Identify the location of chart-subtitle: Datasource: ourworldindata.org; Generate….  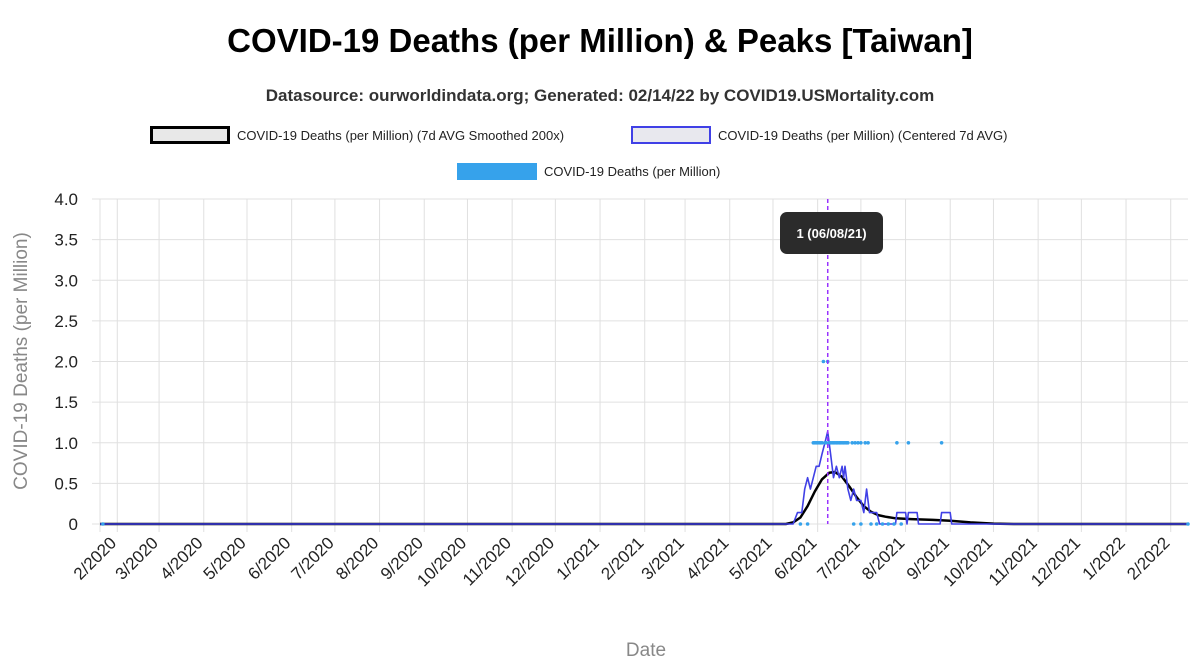
(600, 95).